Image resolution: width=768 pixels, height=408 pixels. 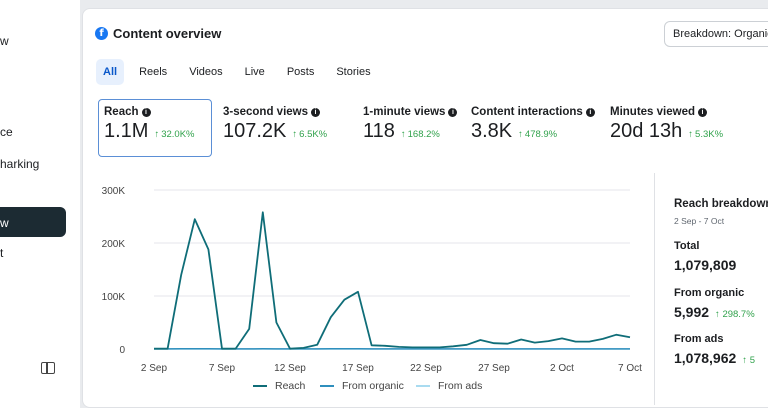 What do you see at coordinates (101, 33) in the screenshot?
I see `facebook-icon: f` at bounding box center [101, 33].